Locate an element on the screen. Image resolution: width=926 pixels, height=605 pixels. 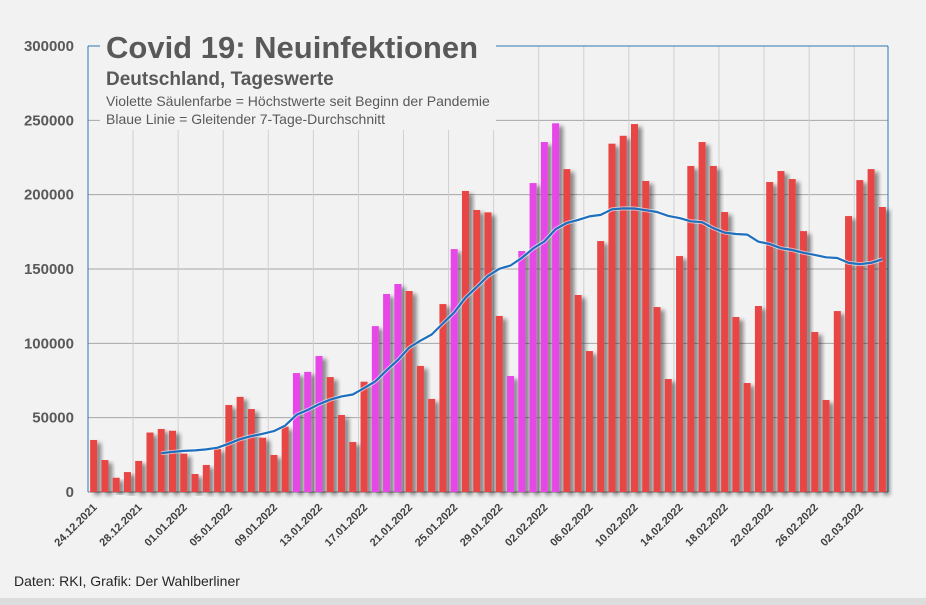
y-tick-label: 100000 is located at coordinates (49, 343).